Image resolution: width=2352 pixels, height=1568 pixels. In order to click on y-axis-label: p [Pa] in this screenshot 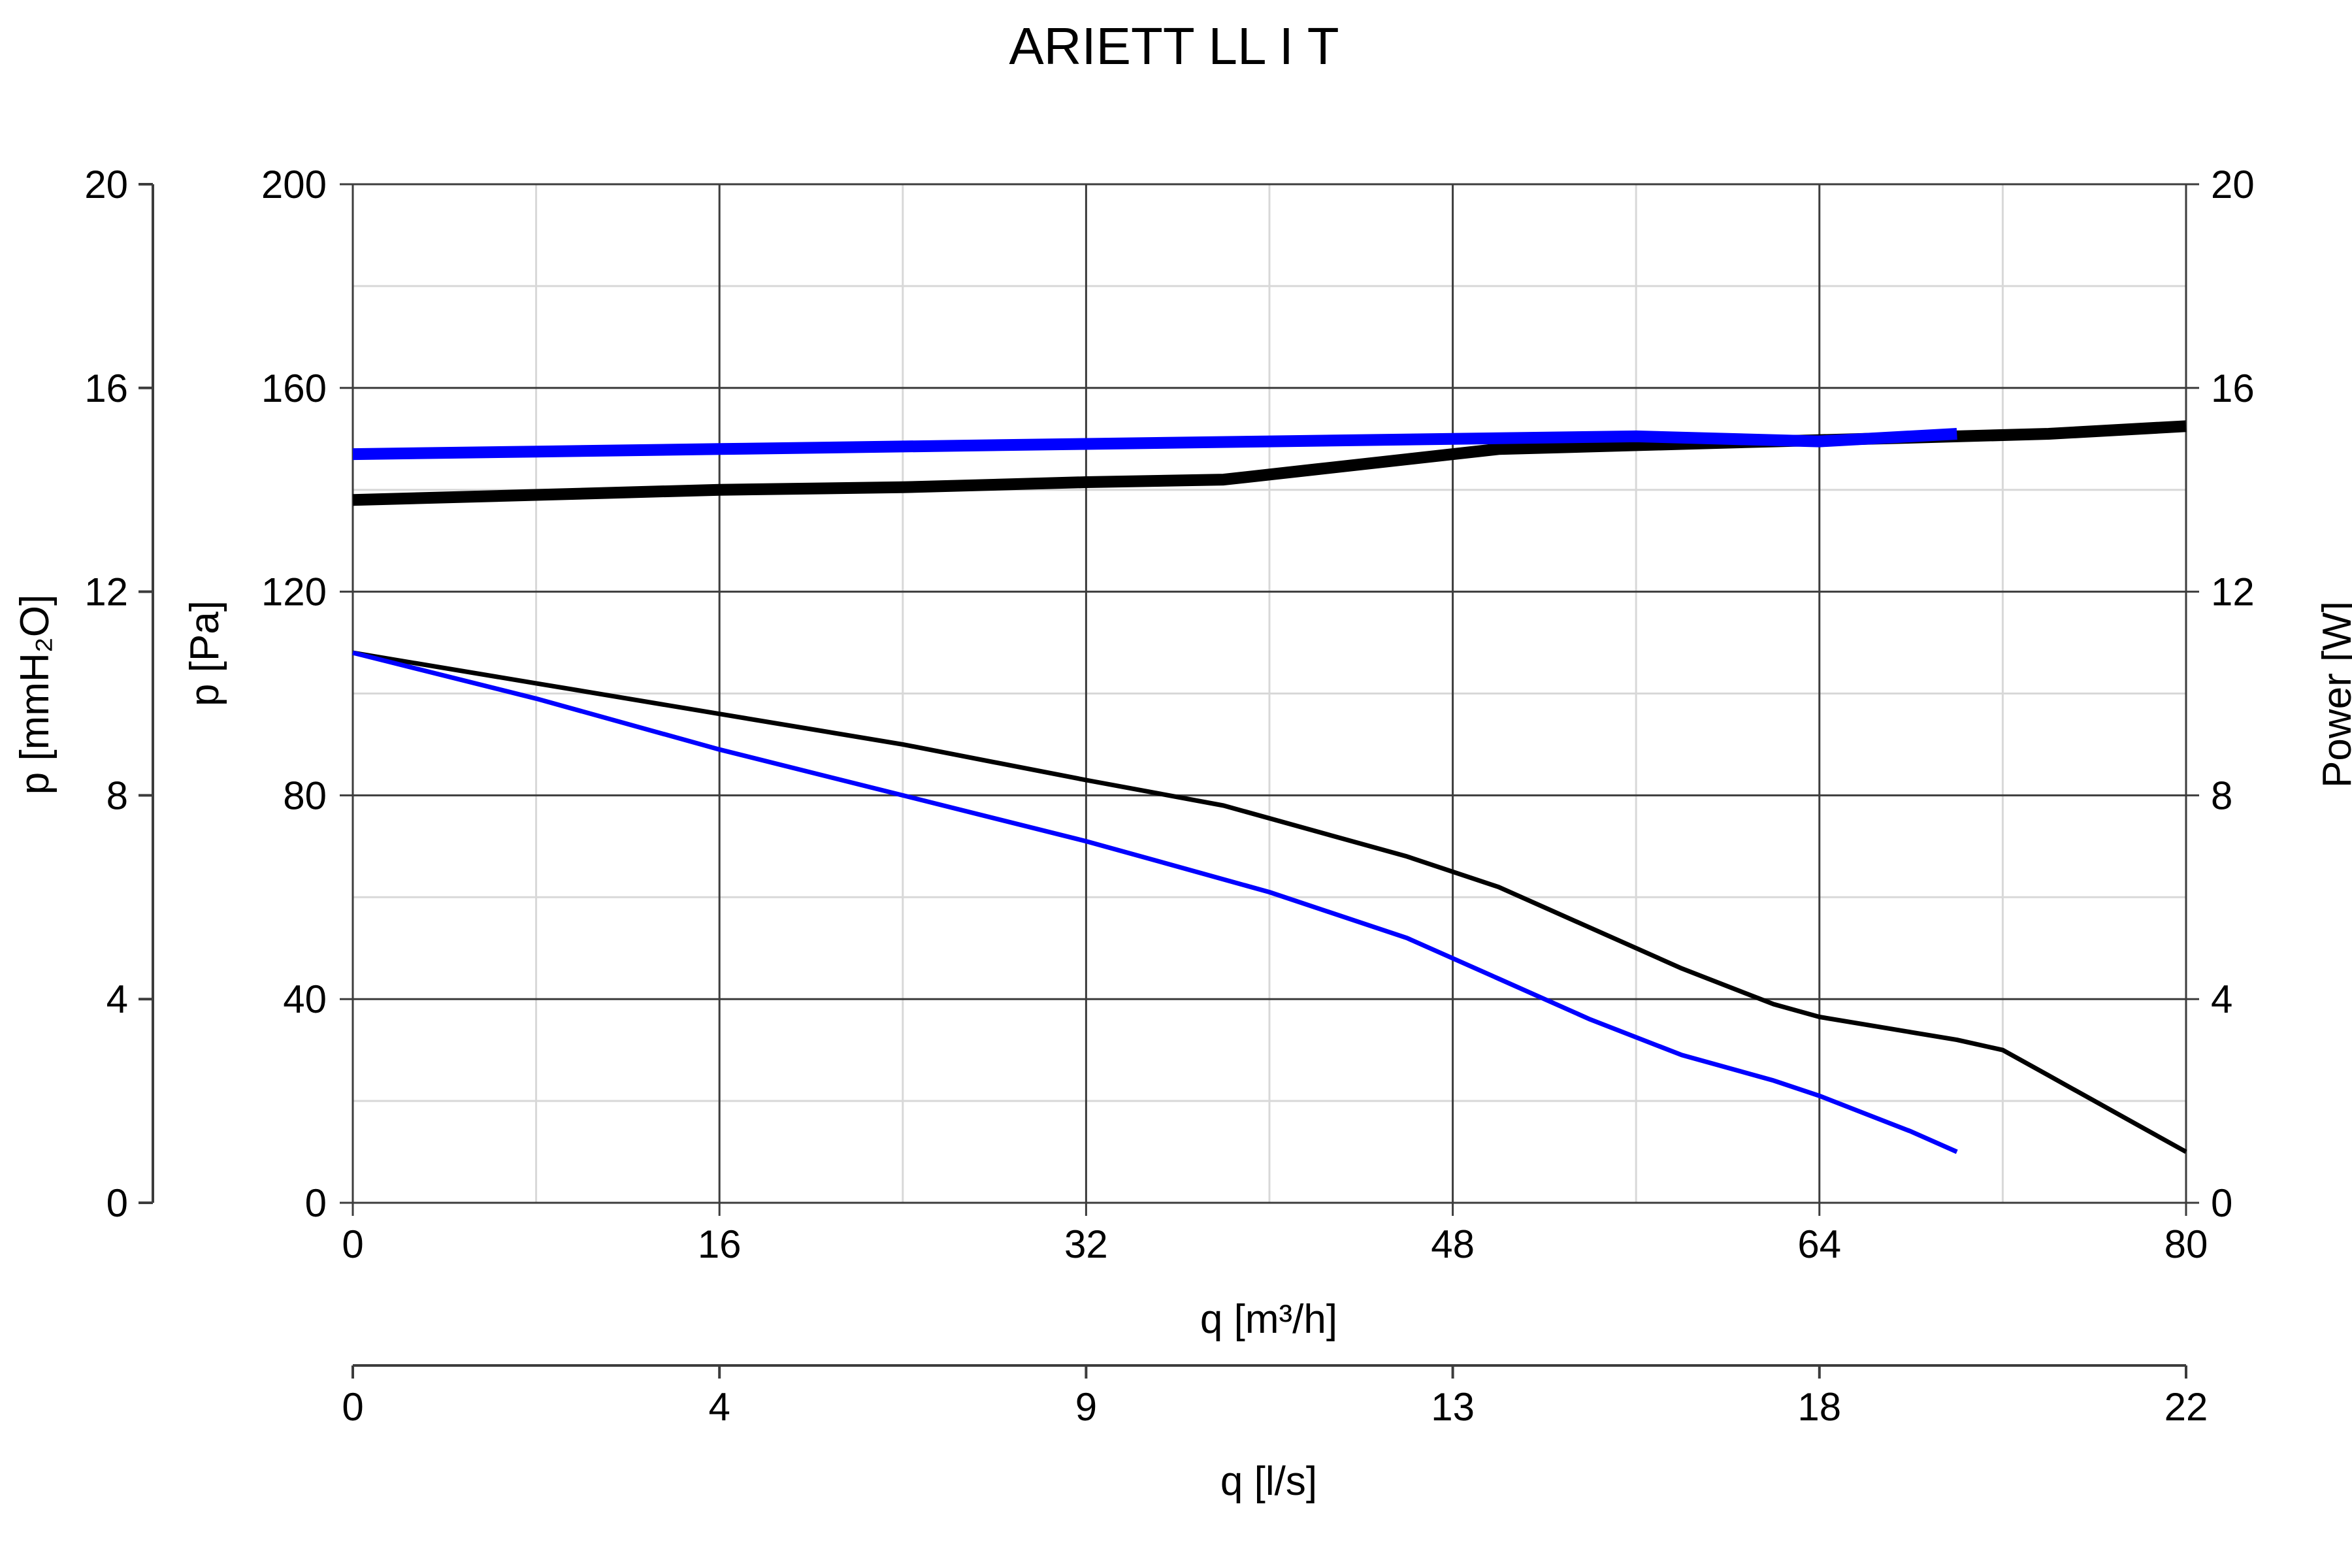, I will do `click(204, 653)`.